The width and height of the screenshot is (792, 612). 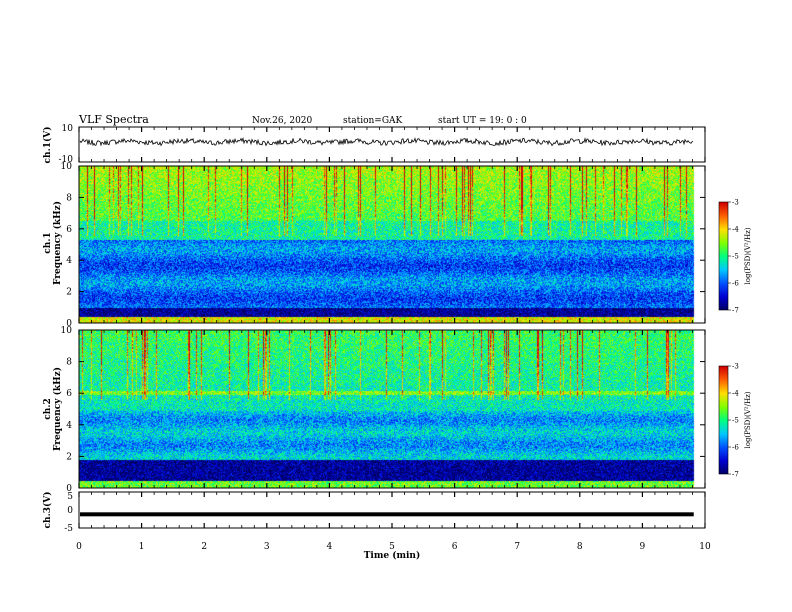 What do you see at coordinates (68, 129) in the screenshot?
I see `ch1-ytick-top: 10` at bounding box center [68, 129].